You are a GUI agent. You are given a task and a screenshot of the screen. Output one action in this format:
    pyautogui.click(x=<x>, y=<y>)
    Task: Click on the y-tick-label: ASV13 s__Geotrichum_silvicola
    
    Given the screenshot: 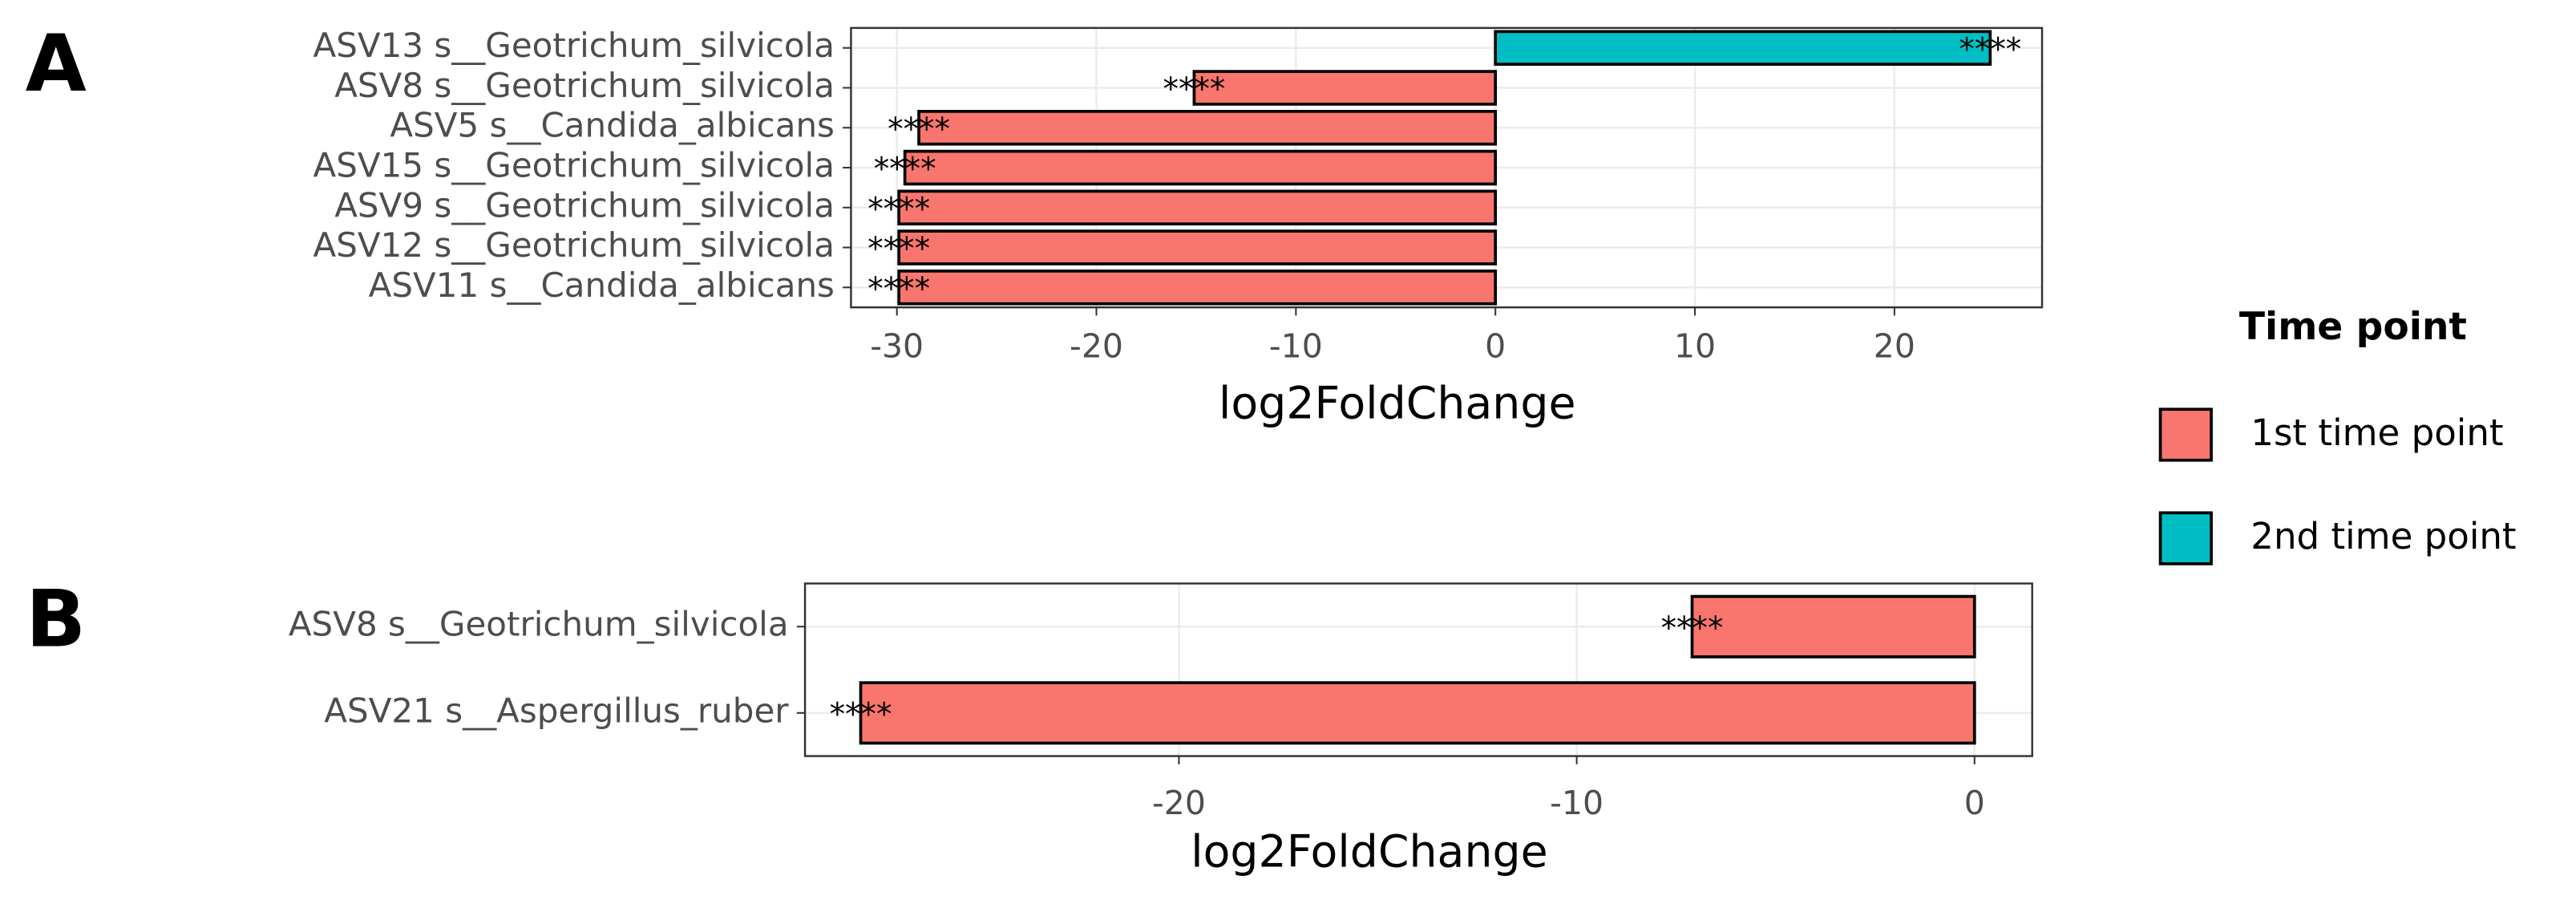 What is the action you would take?
    pyautogui.click(x=573, y=45)
    